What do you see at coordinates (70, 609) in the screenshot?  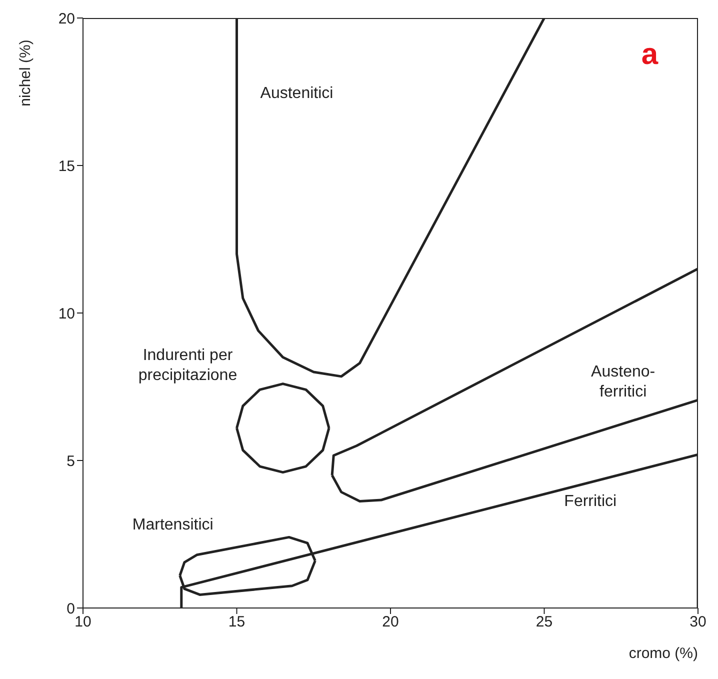 I see `y-tick-label: 0` at bounding box center [70, 609].